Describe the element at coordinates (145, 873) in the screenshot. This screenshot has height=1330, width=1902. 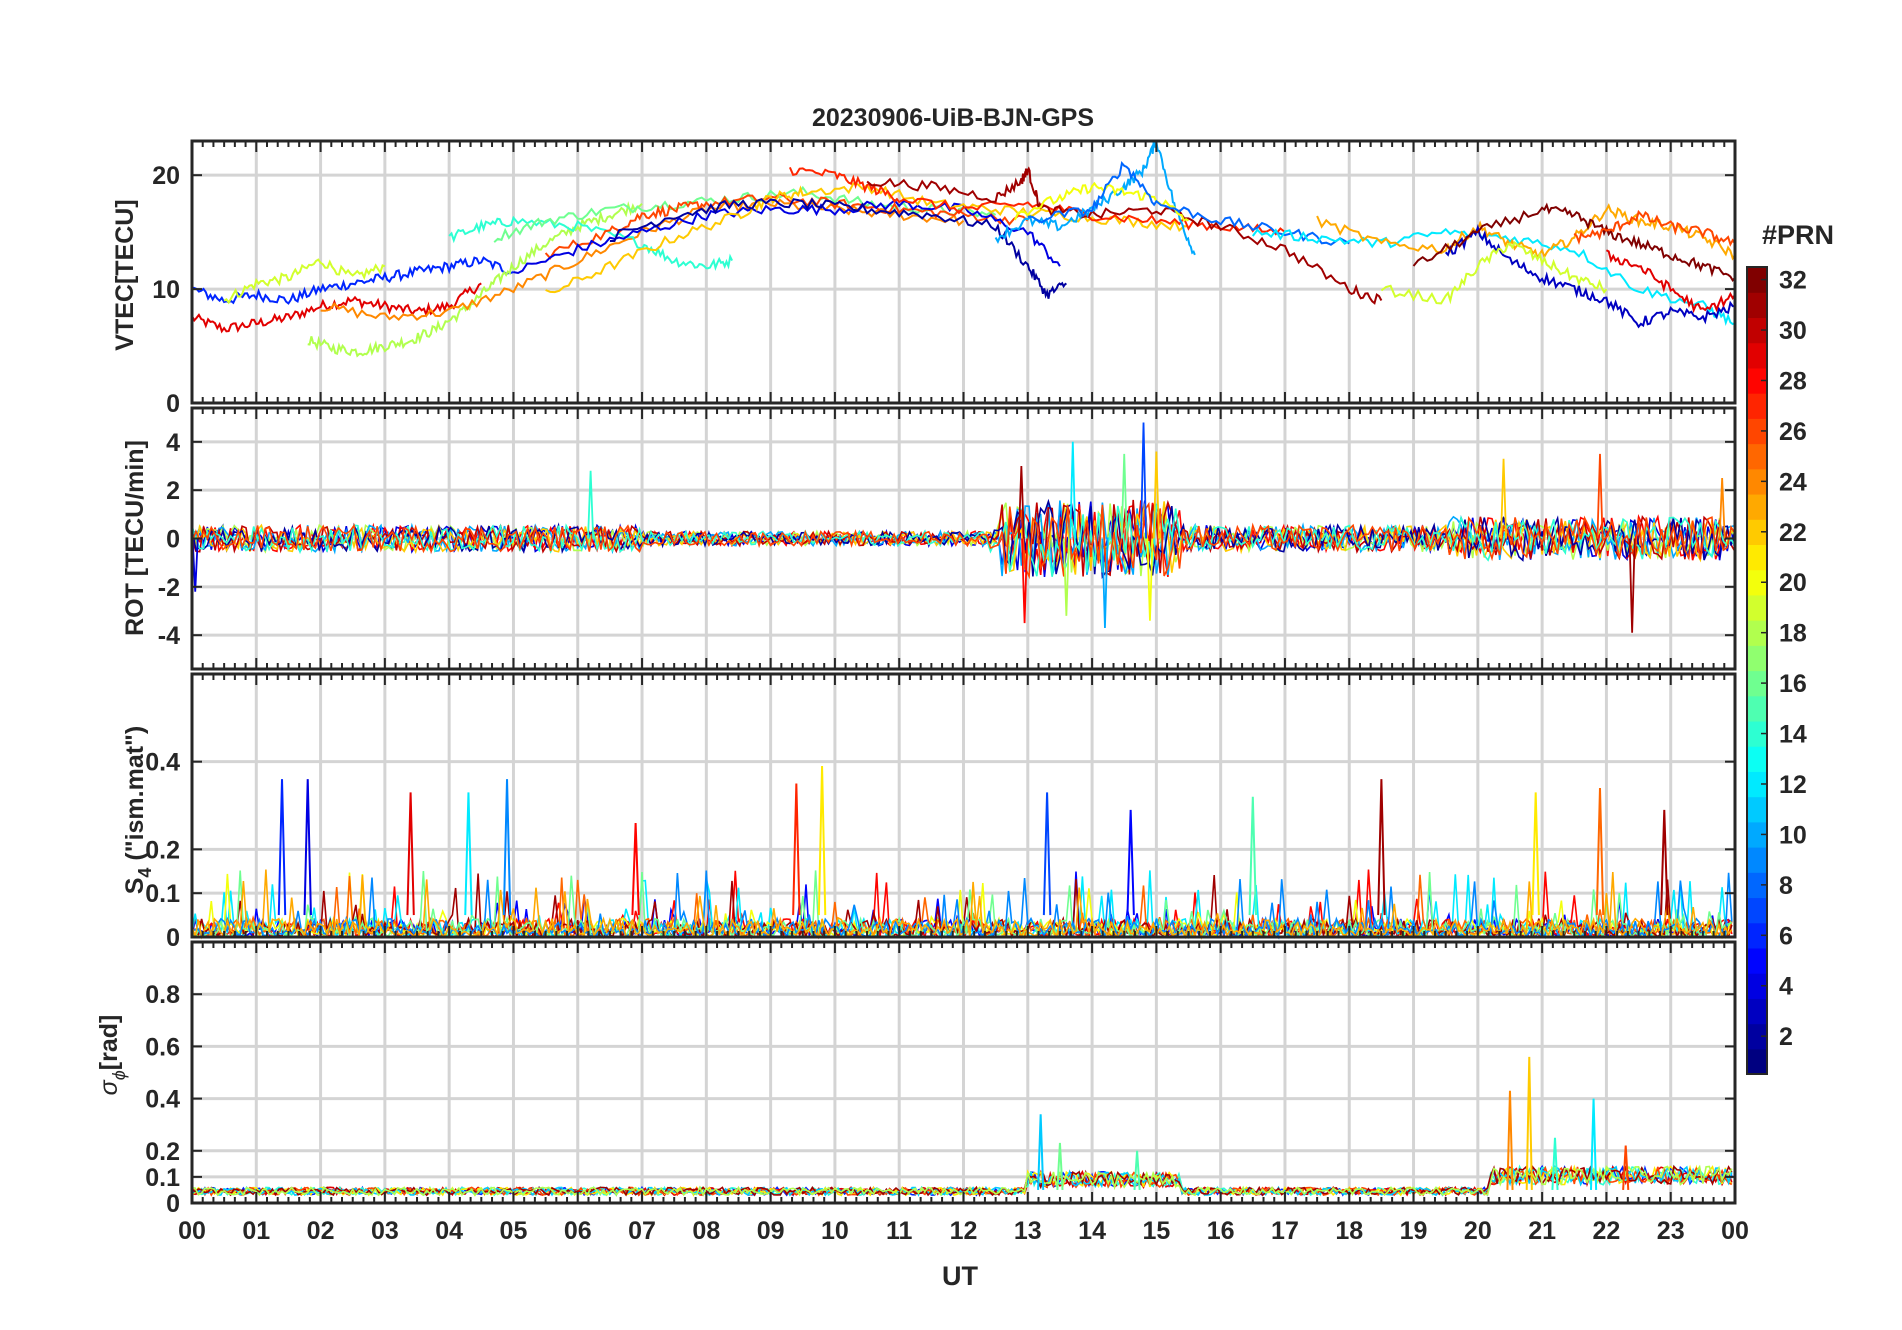
I see `s4-ylabel-sub: 4` at that location.